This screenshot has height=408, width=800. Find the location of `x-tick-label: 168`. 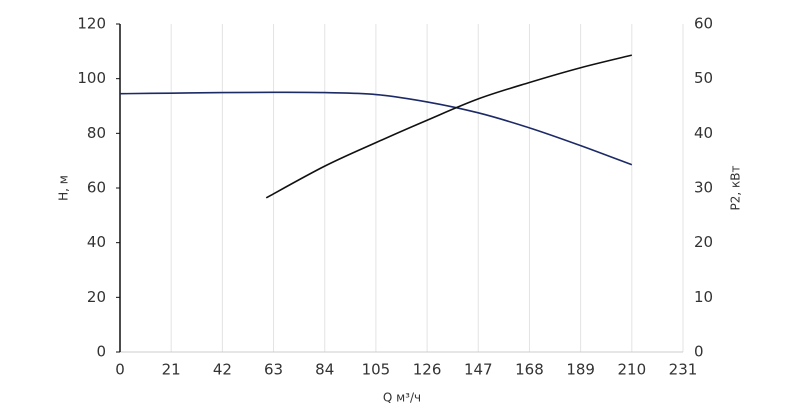

x-tick-label: 168 is located at coordinates (529, 370).